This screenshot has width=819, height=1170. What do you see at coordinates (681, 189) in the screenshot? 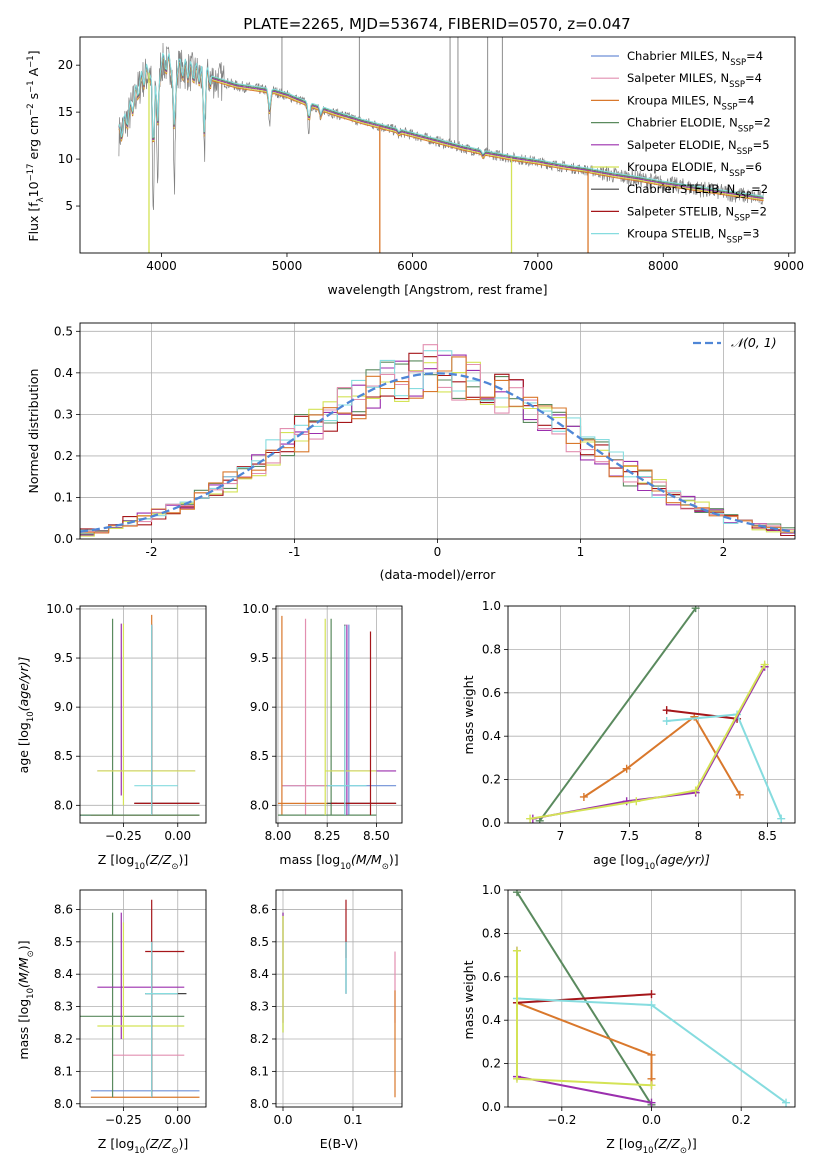
I see `label-part: Chabrier STELIB, N` at bounding box center [681, 189].